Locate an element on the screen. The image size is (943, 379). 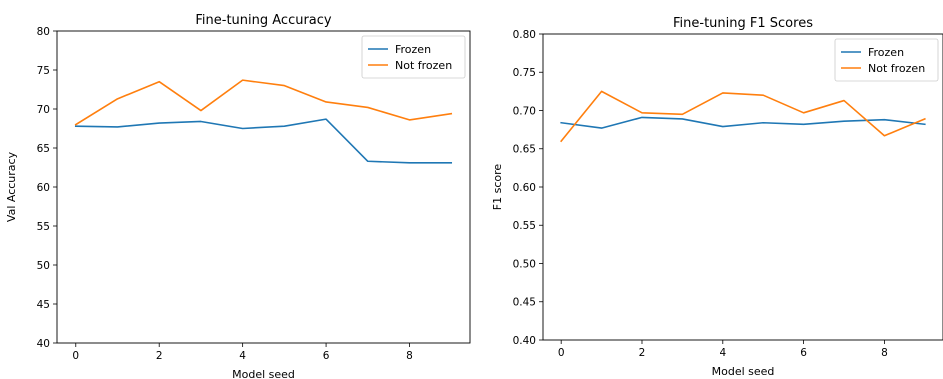
accuracy-series-line-not-frozen is located at coordinates (263, 102).